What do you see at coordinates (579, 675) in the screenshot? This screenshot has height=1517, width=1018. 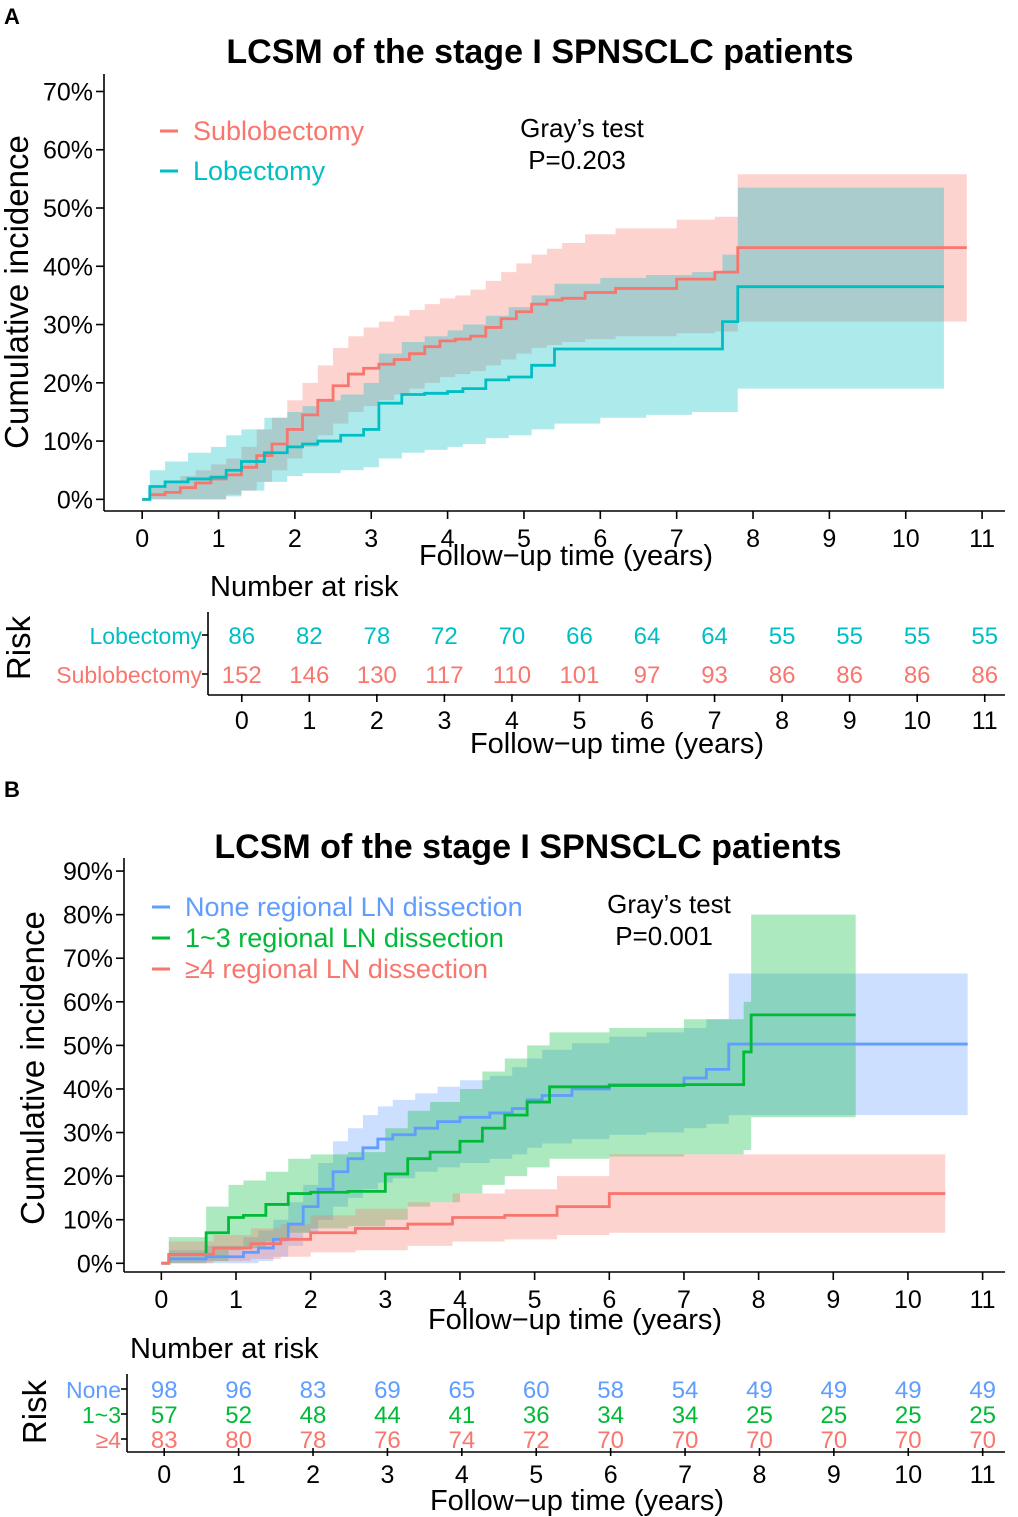 I see `risk-count: 101` at bounding box center [579, 675].